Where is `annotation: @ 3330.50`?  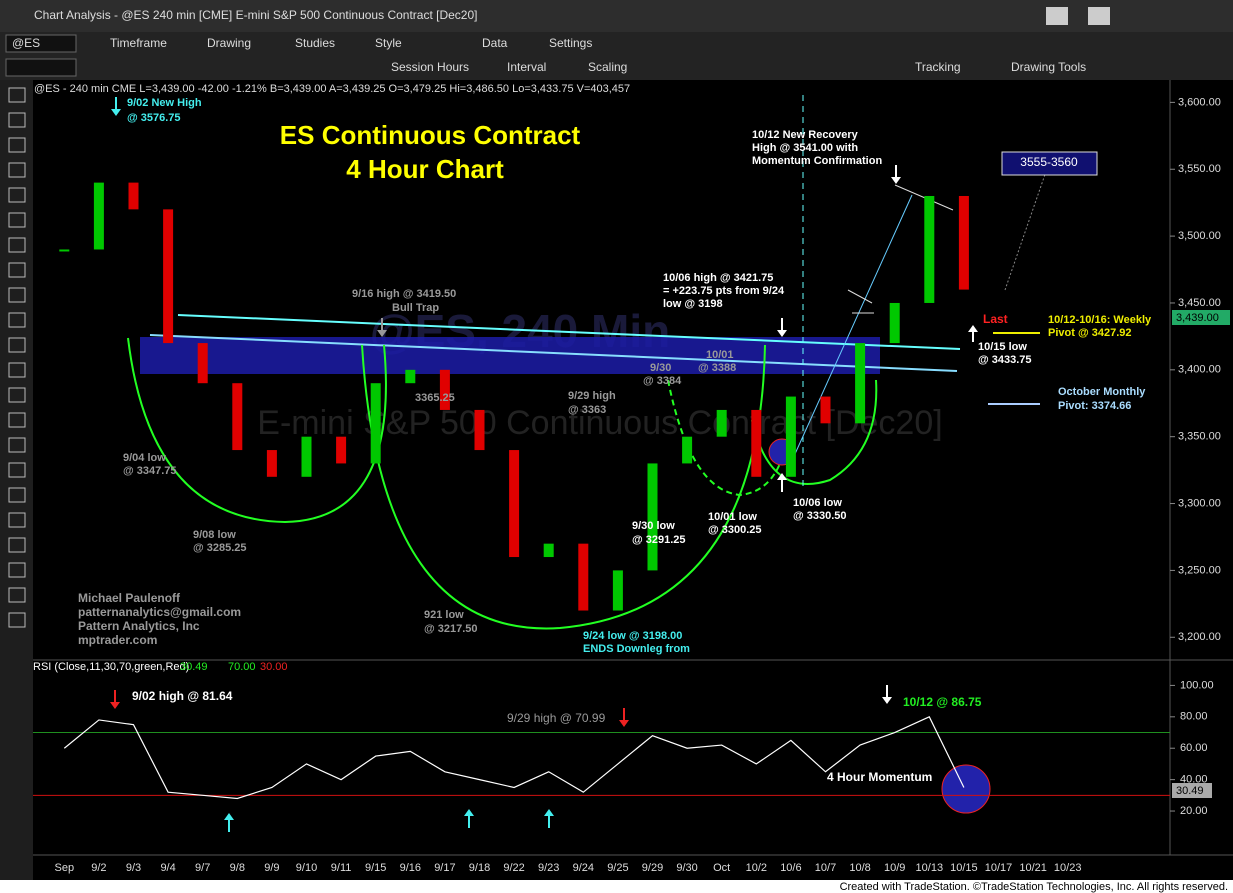
annotation: @ 3330.50 is located at coordinates (820, 516).